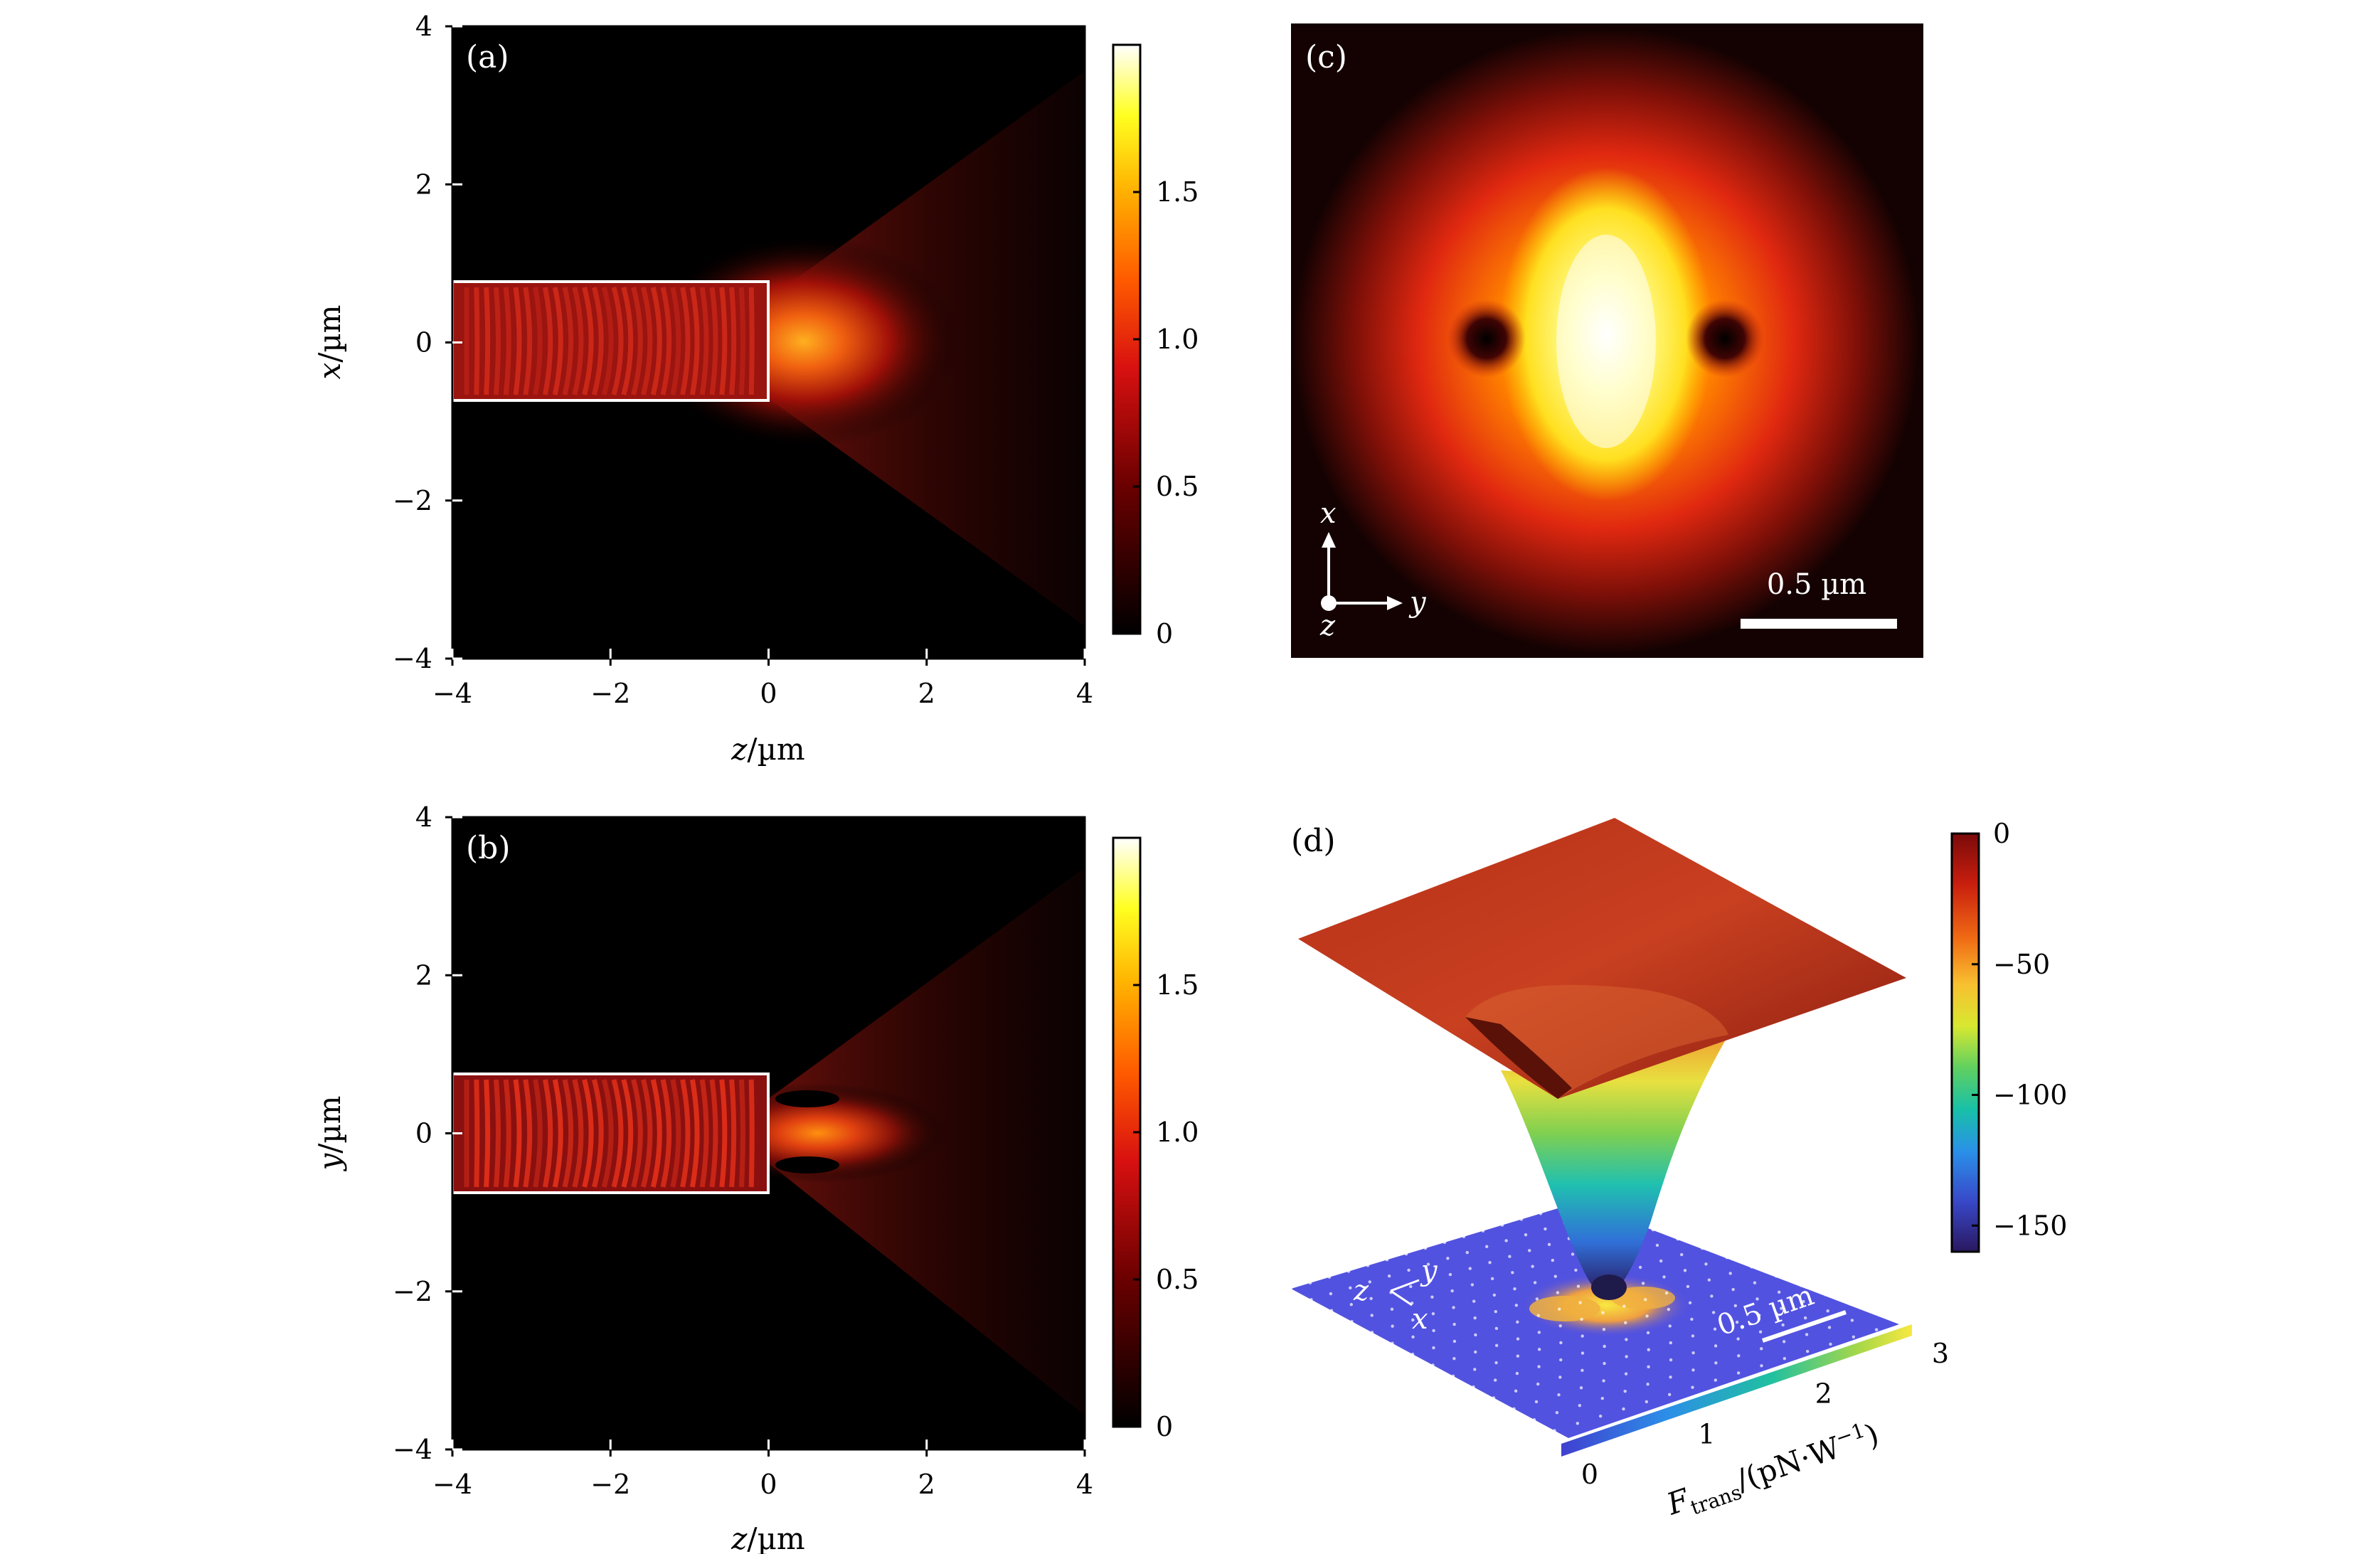  What do you see at coordinates (412, 1450) in the screenshot?
I see `y-tick-label: −4` at bounding box center [412, 1450].